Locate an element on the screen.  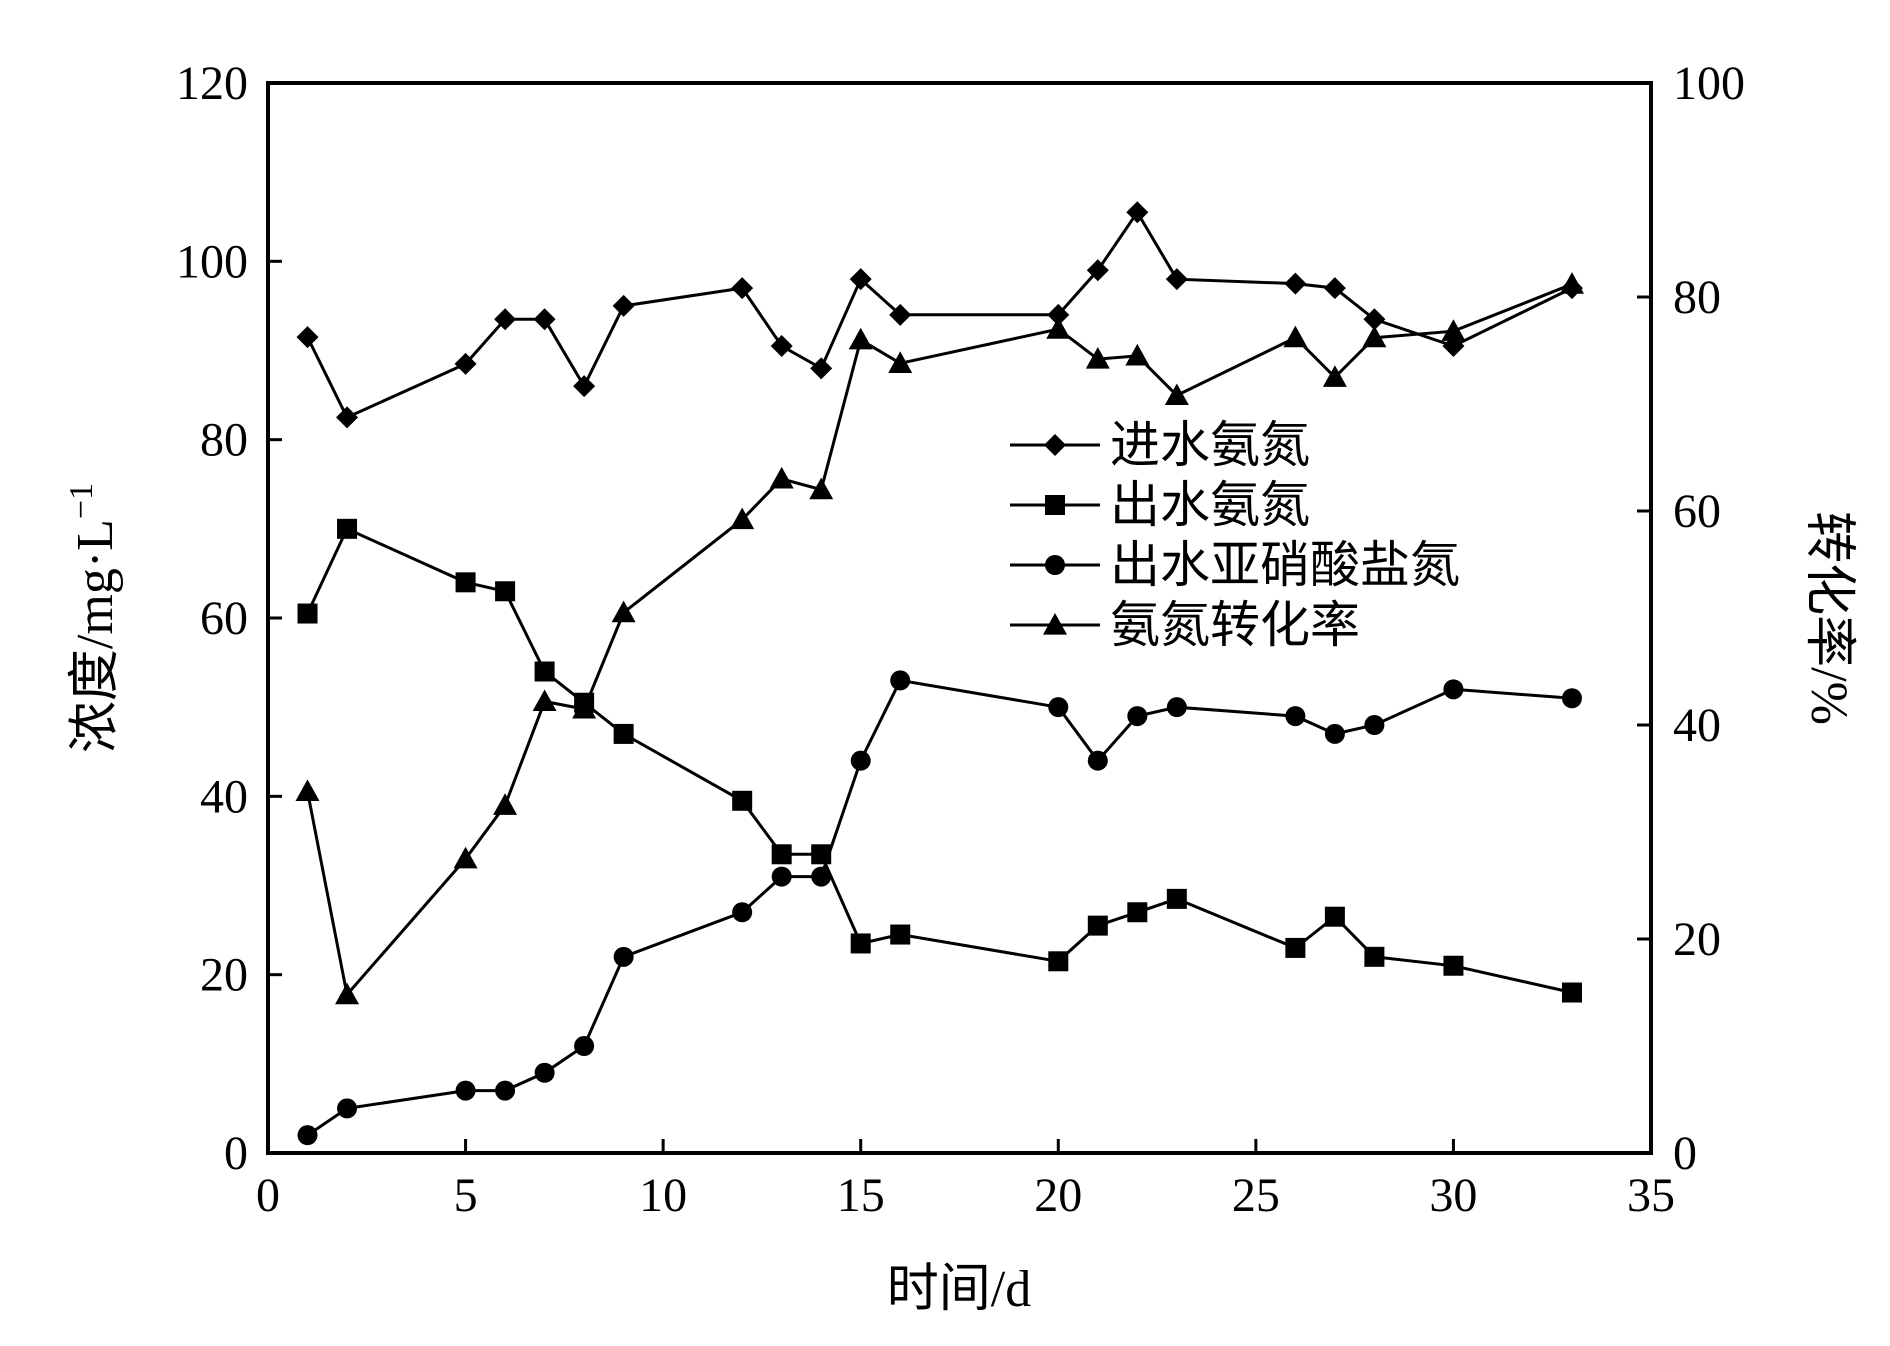
y-left-tick-label: 100 is located at coordinates (212, 261).